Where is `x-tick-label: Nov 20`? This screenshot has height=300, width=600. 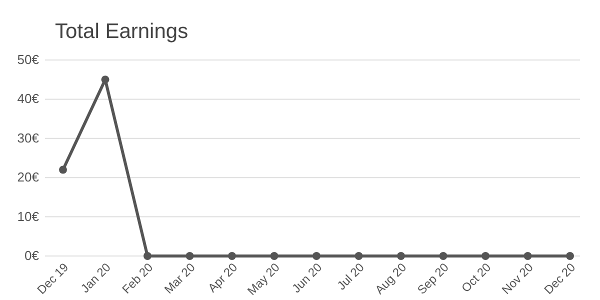 x-tick-label: Nov 20 is located at coordinates (517, 279).